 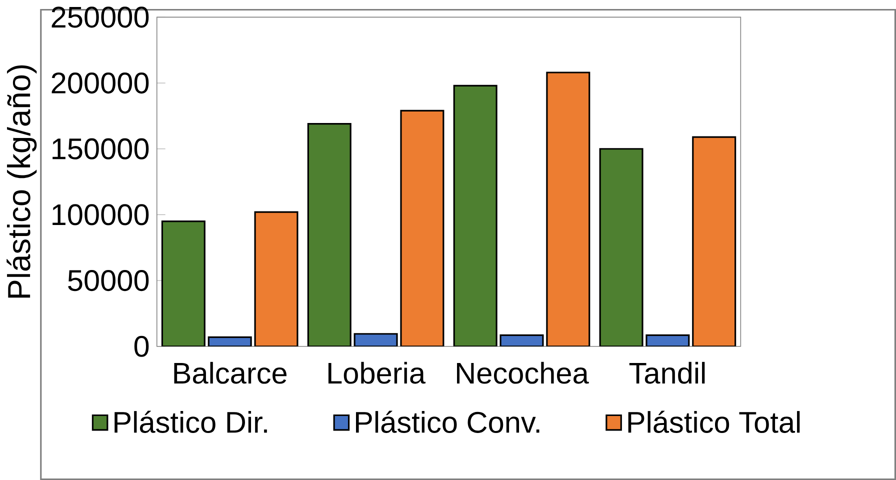 What do you see at coordinates (377, 373) in the screenshot?
I see `x-tick-label: Loberia` at bounding box center [377, 373].